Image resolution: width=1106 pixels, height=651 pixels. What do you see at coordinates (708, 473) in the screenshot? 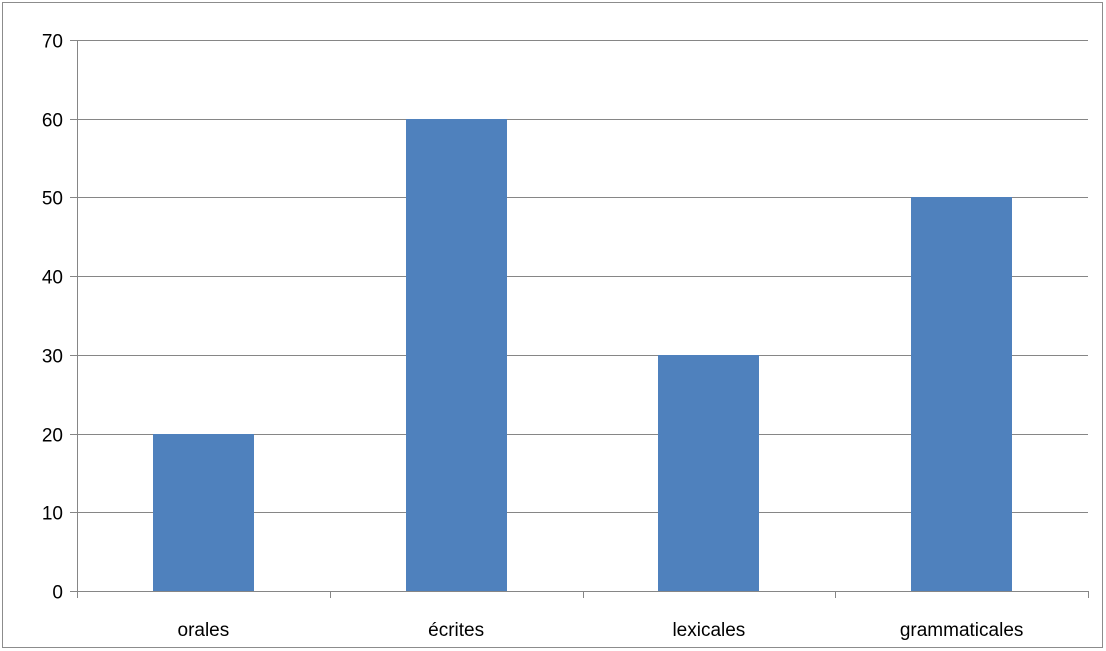
I see `bar-lexicales` at bounding box center [708, 473].